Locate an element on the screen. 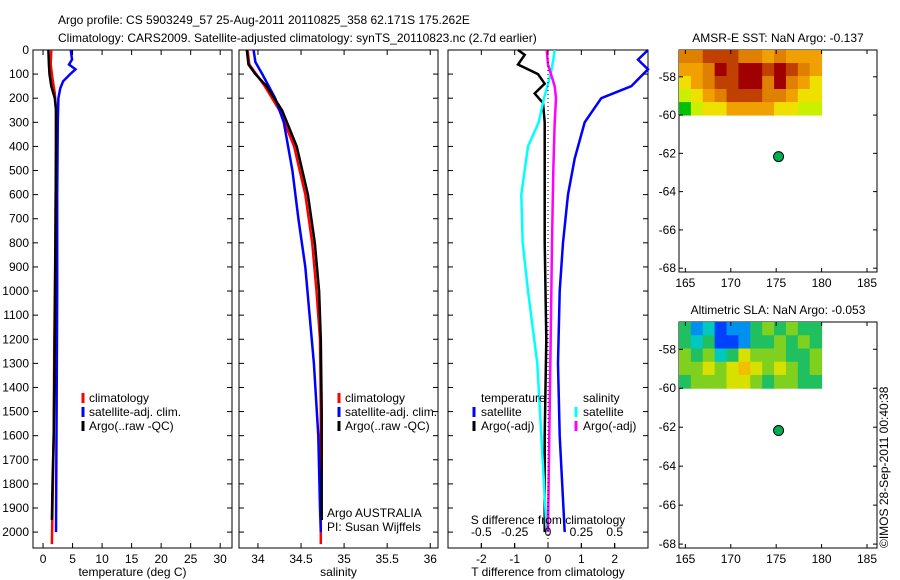 This screenshot has width=900, height=580. diff-legend-label: Argo(-adj) is located at coordinates (609, 426).